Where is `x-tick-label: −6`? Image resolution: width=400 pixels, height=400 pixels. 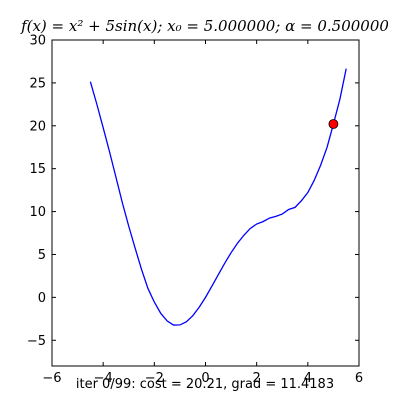
x-tick-label: −6 is located at coordinates (51, 378).